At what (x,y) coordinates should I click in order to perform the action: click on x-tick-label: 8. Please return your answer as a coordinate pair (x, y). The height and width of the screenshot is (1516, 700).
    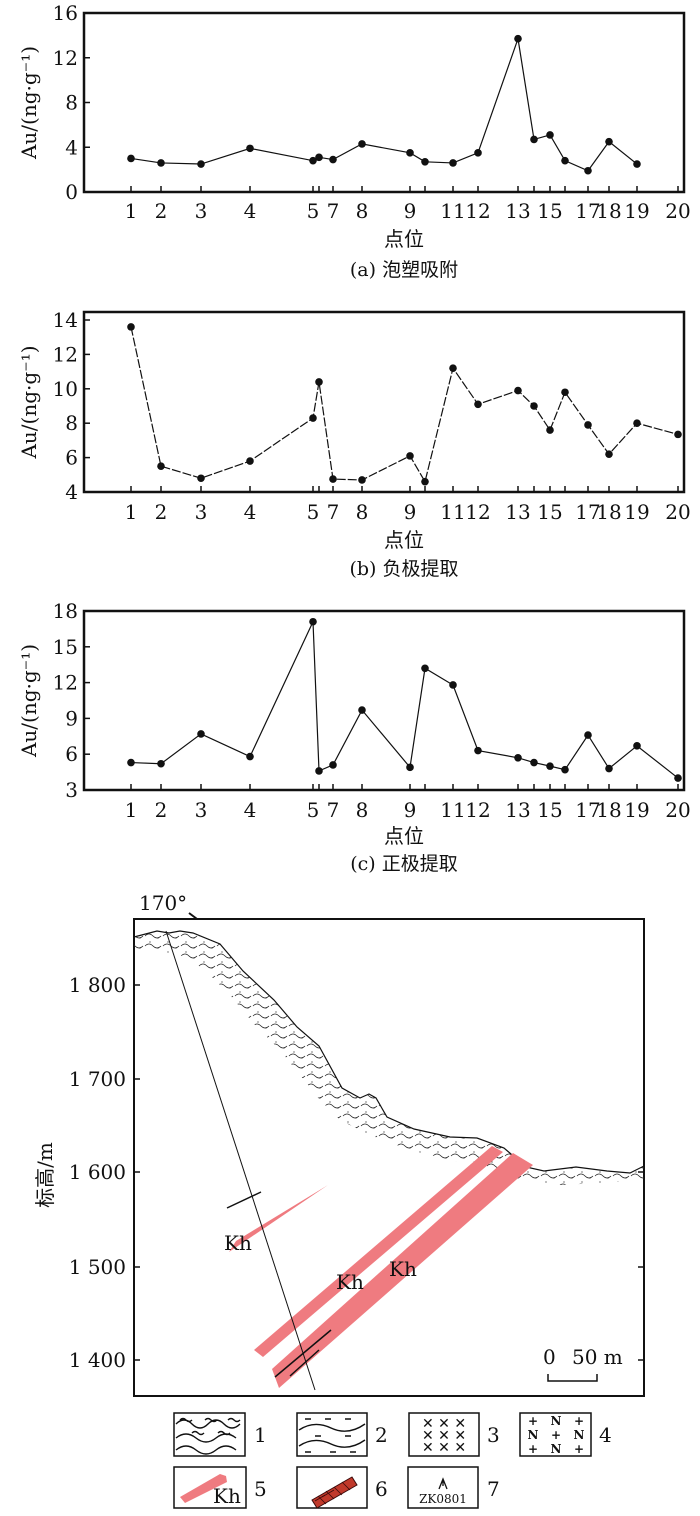
    Looking at the image, I should click on (362, 211).